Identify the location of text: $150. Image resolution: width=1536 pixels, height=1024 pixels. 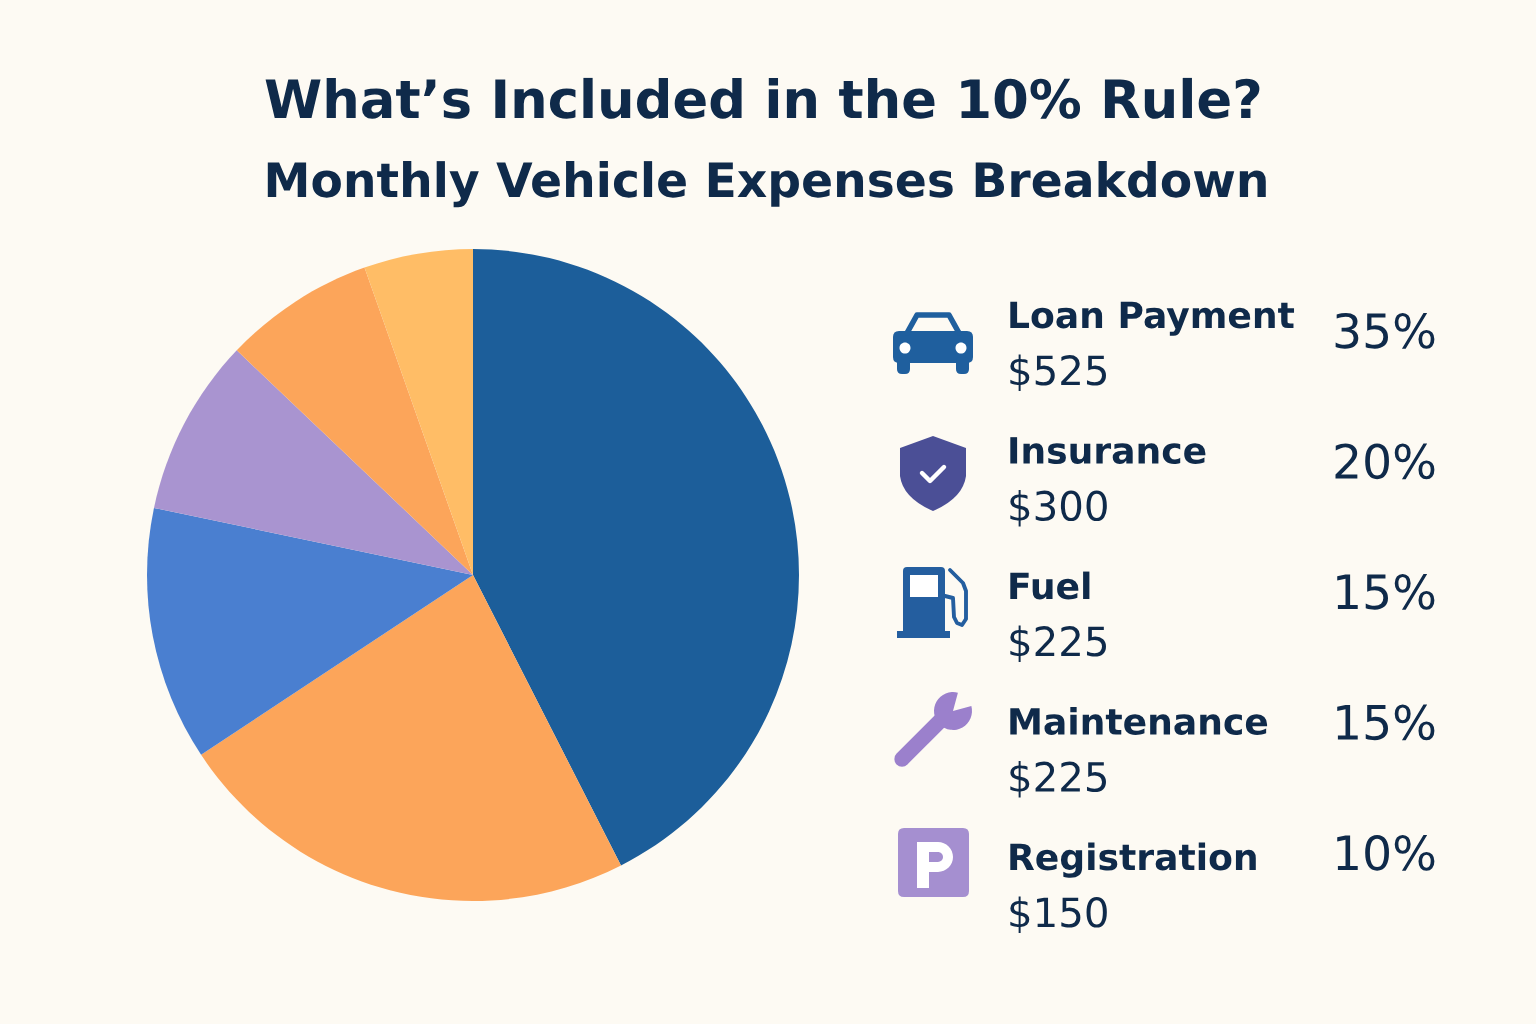
(1058, 914).